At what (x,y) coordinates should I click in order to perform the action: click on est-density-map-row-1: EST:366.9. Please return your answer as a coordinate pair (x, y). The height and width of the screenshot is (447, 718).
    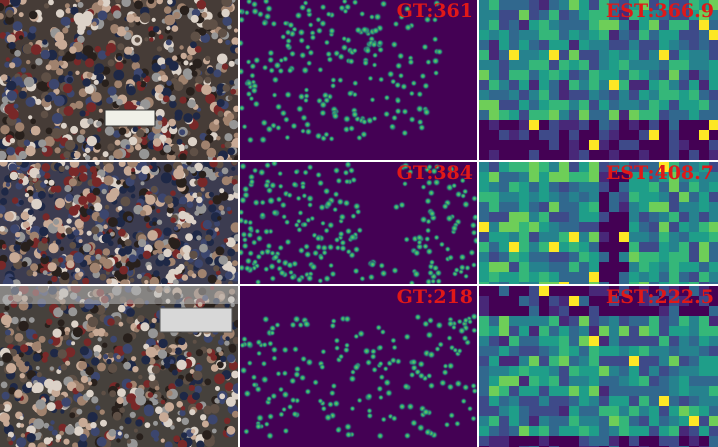
    Looking at the image, I should click on (598, 80).